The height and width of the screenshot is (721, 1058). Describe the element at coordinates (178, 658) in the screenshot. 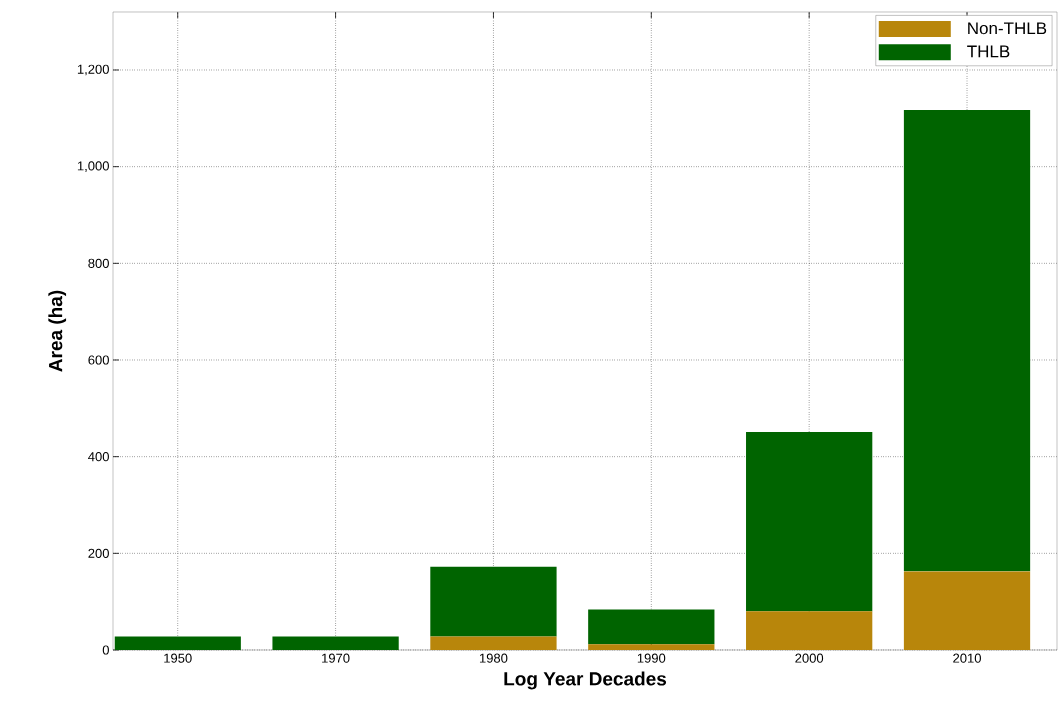

I see `x-tick-label: 1950` at that location.